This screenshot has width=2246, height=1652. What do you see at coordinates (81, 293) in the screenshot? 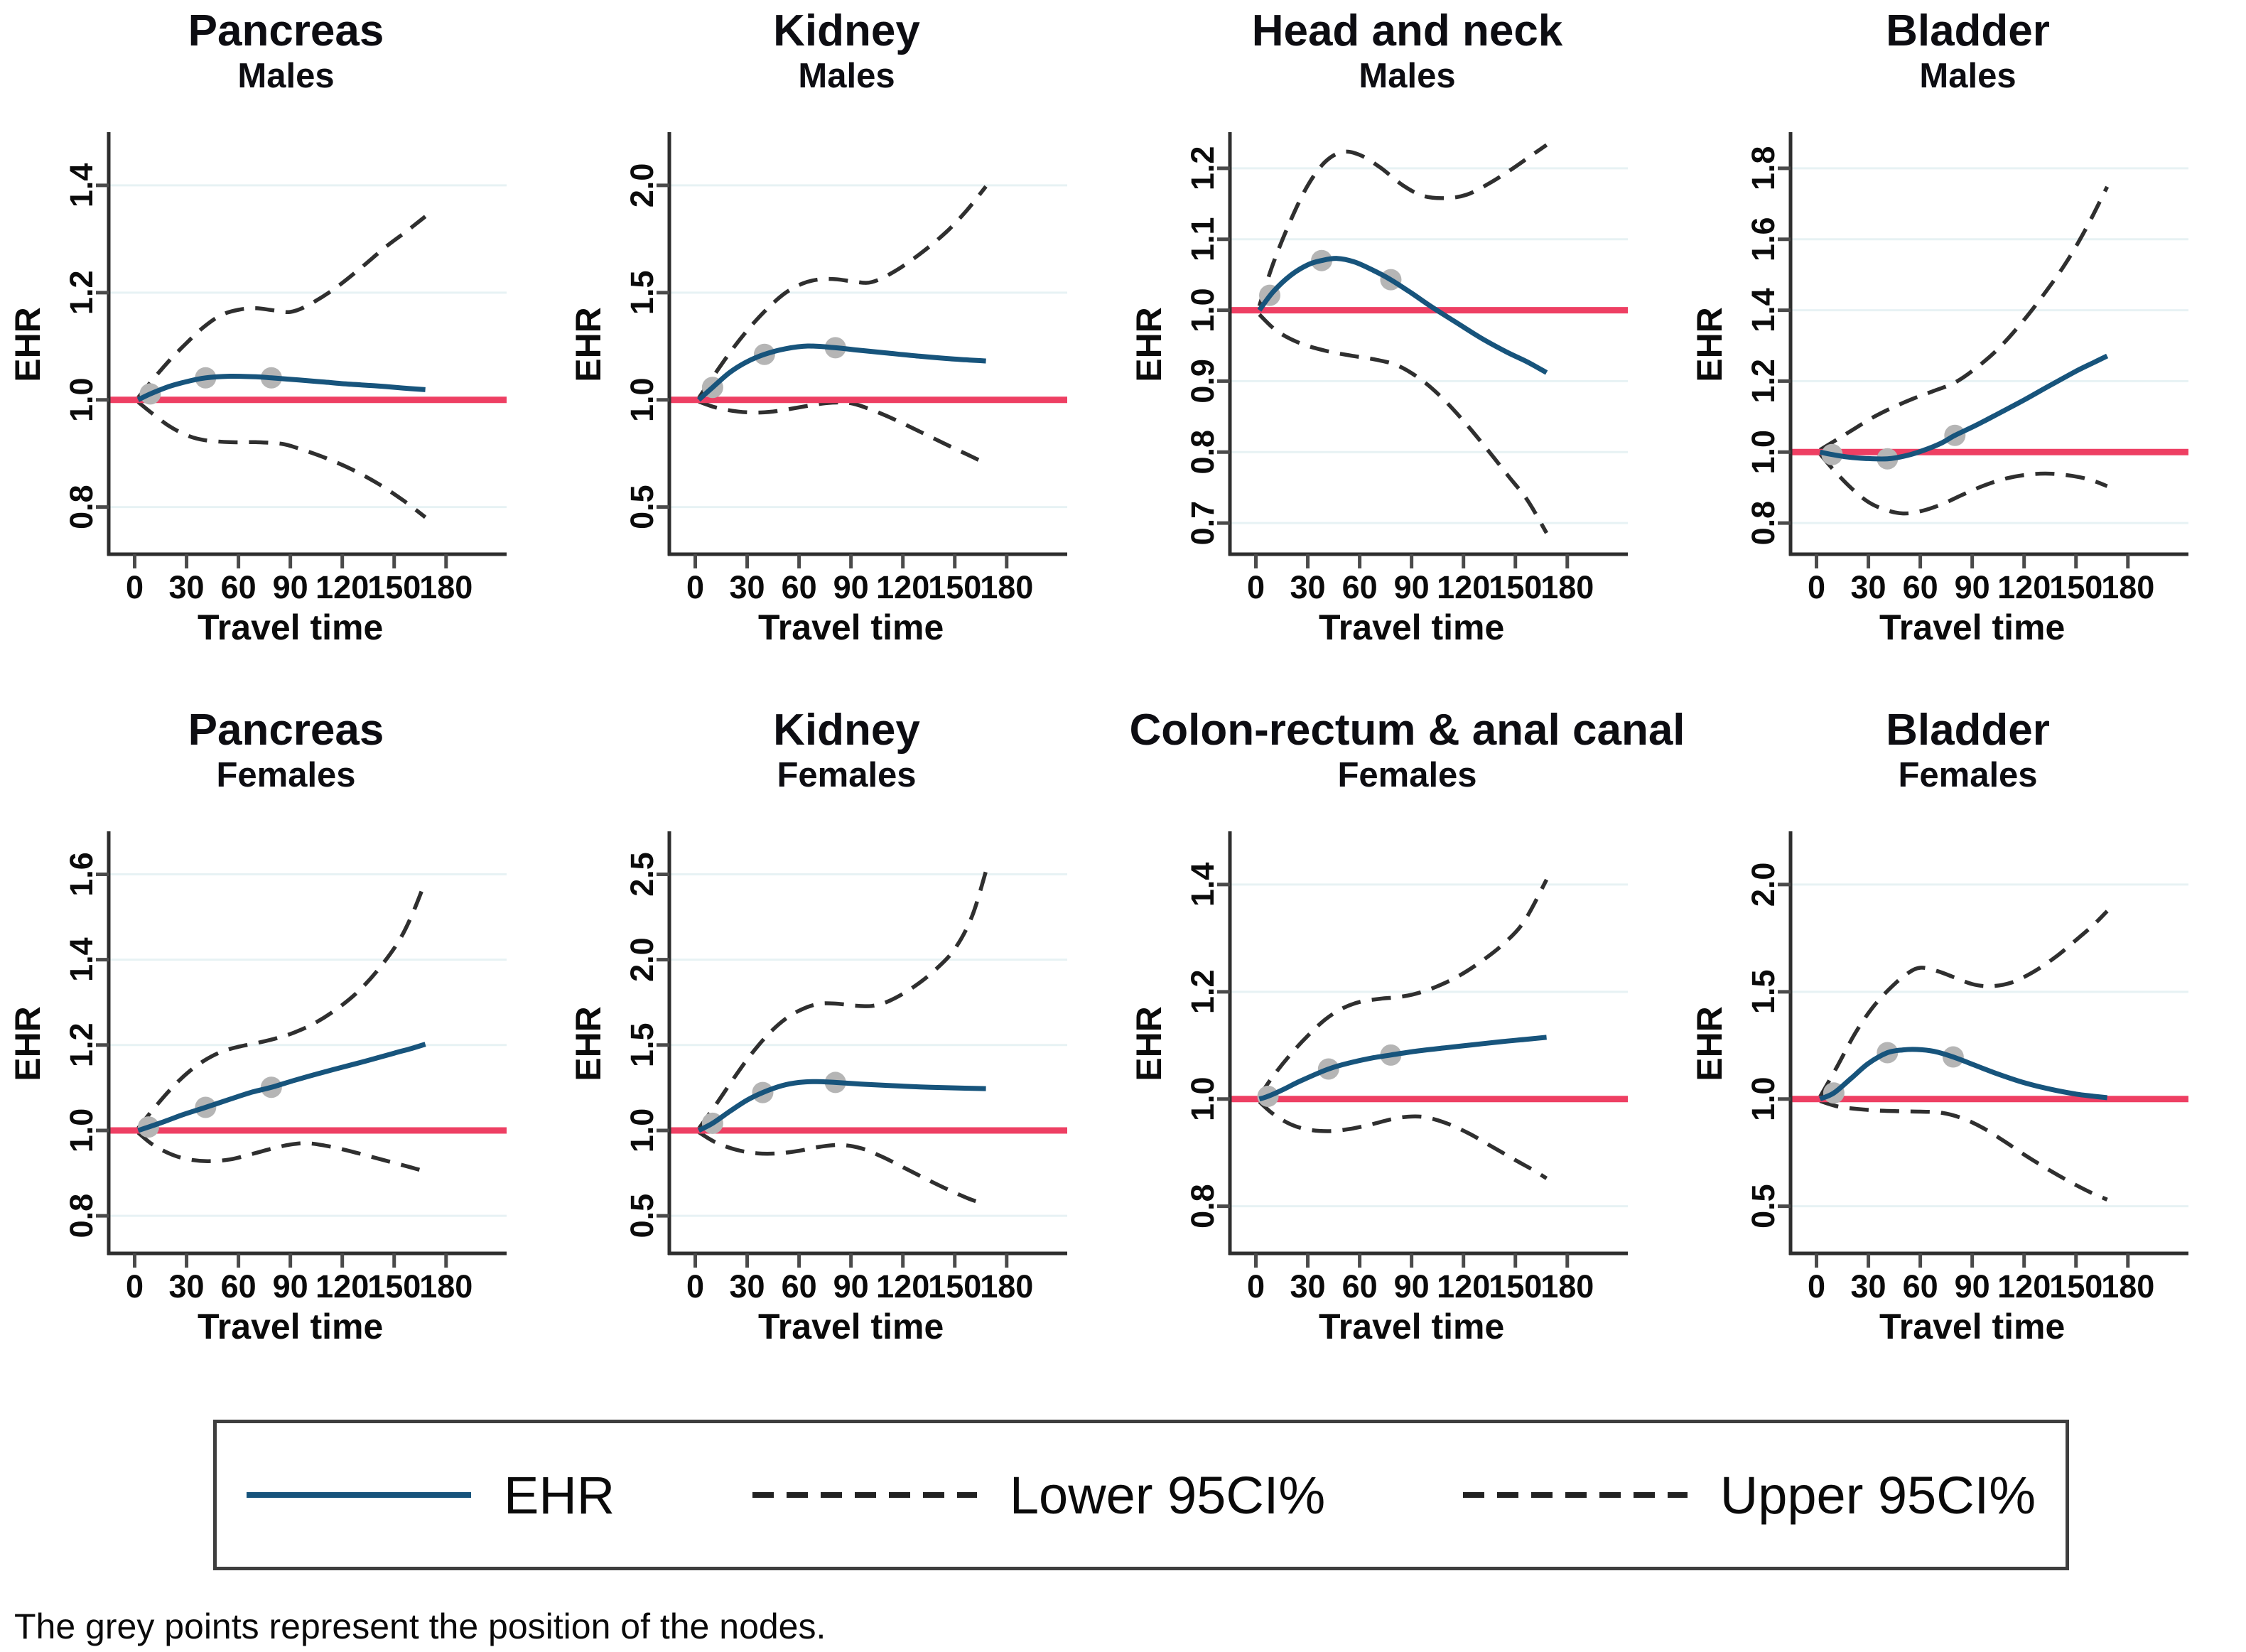
I see `y-tick-label: 1.2` at bounding box center [81, 293].